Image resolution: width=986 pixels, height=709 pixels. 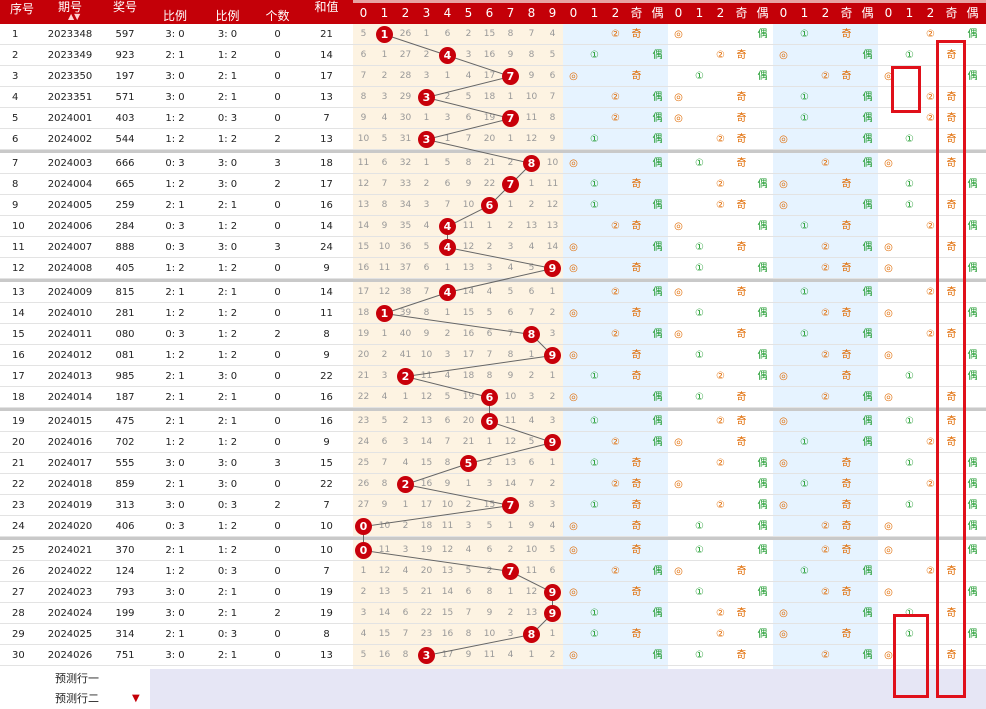 I want to click on row-17-ball: 2, so click(x=405, y=376).